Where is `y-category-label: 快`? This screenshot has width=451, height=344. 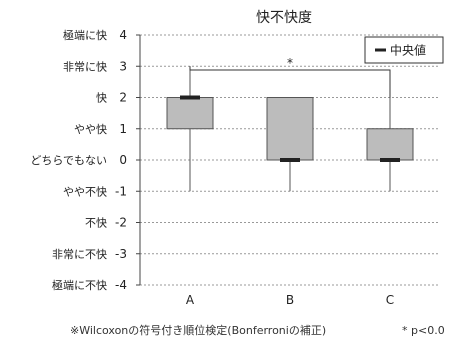 y-category-label: 快 is located at coordinates (101, 98).